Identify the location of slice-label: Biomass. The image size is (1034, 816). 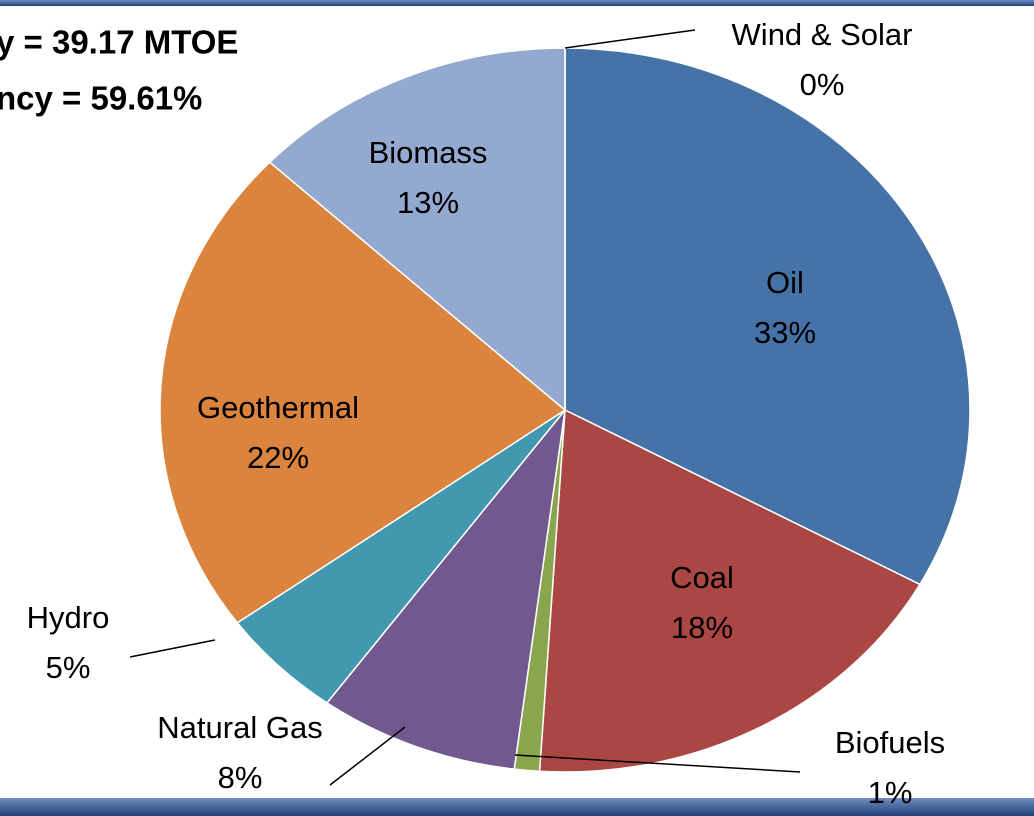
(428, 152).